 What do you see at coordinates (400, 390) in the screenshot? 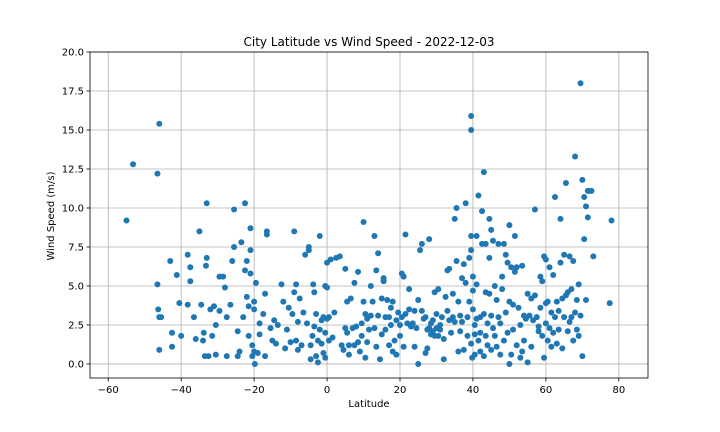
I see `x-tick-label: 20` at bounding box center [400, 390].